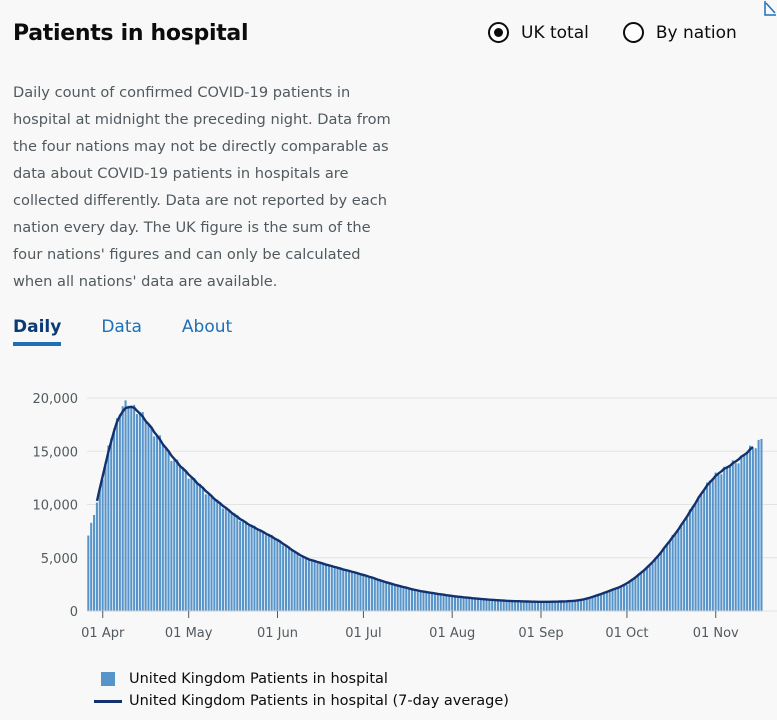  What do you see at coordinates (679, 32) in the screenshot?
I see `radio-by-nation: By nation` at bounding box center [679, 32].